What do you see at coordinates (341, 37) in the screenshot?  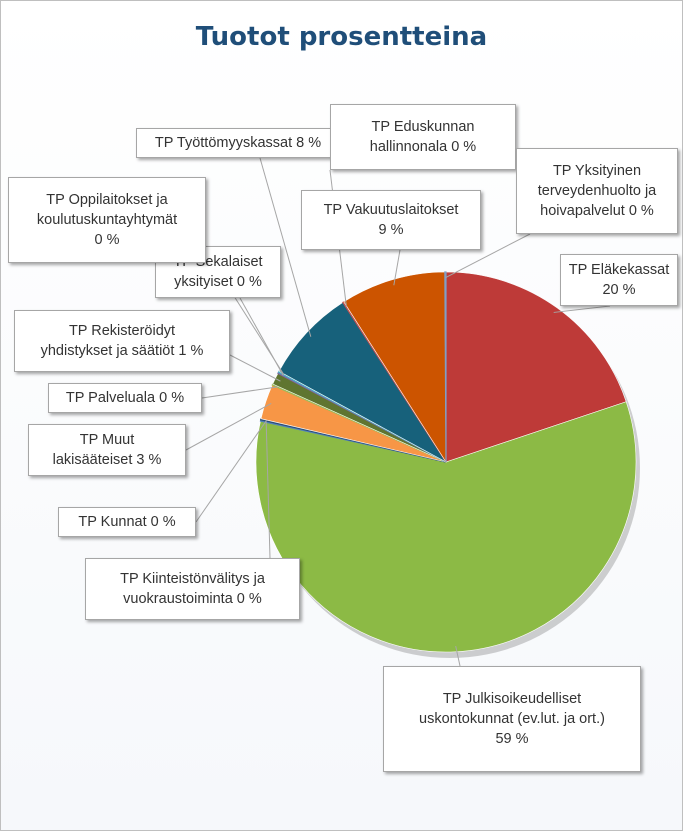 I see `chart-title: Tuotot prosentteina` at bounding box center [341, 37].